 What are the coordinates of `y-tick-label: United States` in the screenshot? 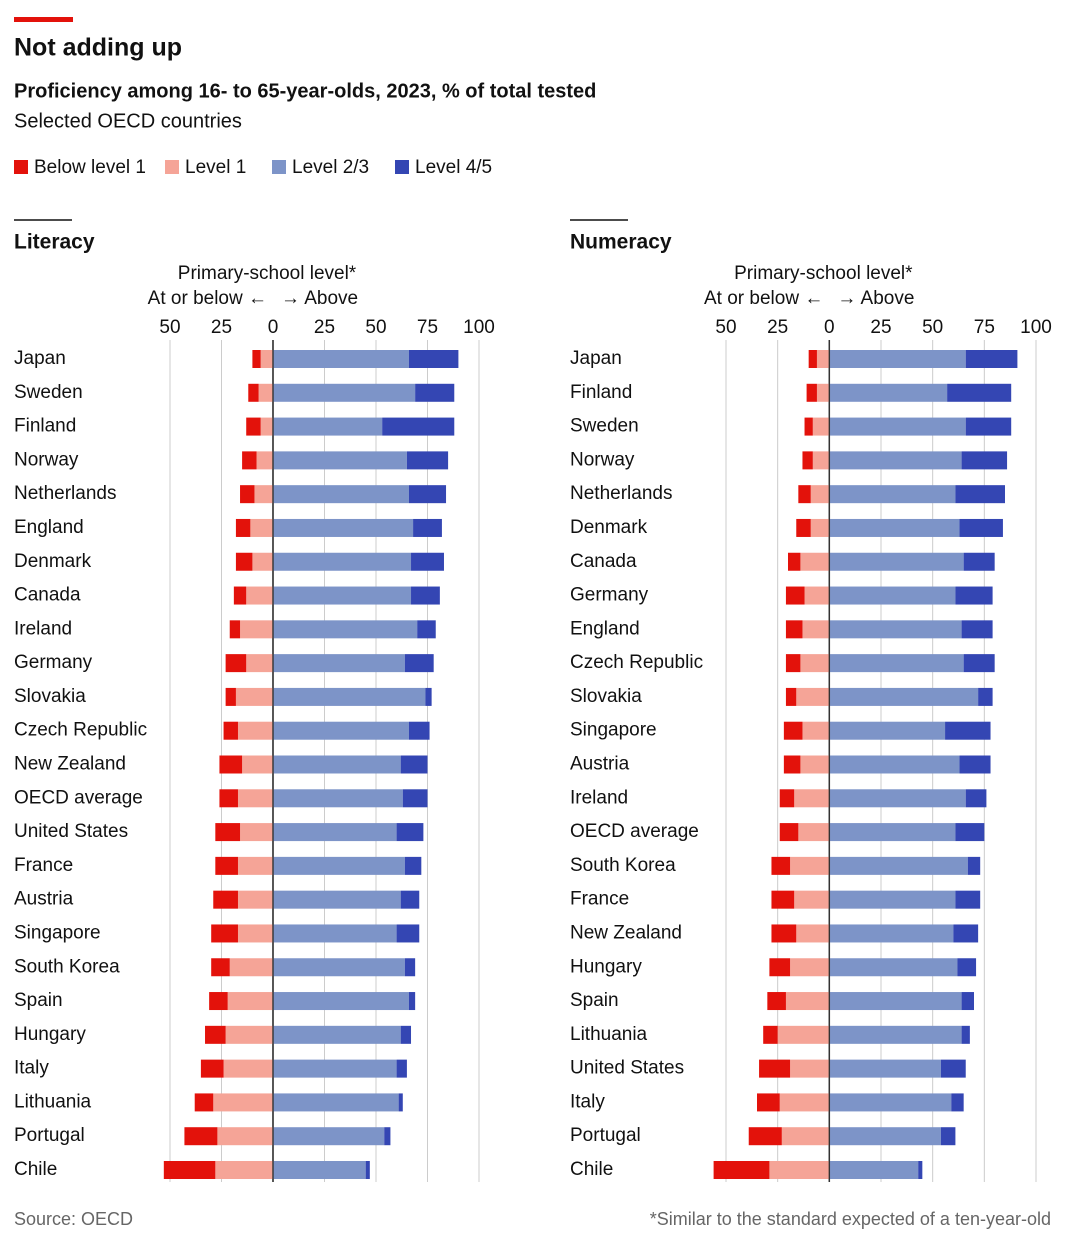 It's located at (71, 831).